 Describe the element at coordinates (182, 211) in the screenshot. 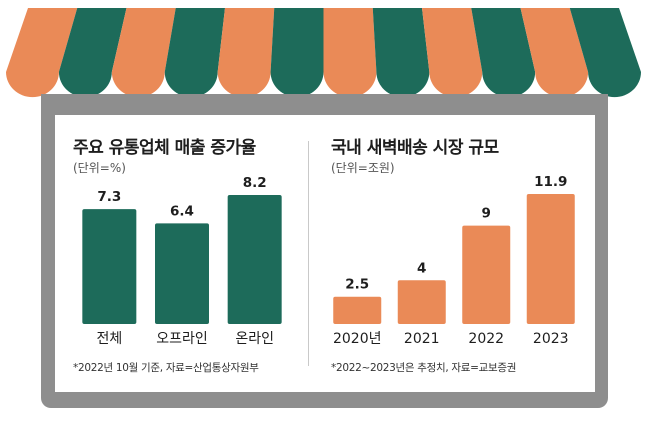

I see `data-label: 6.4` at that location.